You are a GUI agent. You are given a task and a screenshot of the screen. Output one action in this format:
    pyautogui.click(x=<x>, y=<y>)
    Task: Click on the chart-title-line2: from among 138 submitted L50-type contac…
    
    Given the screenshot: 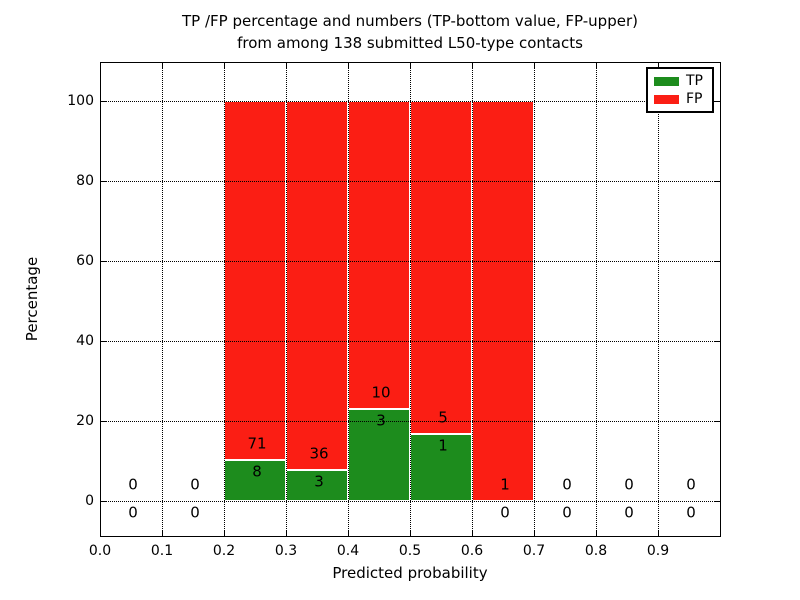 What is the action you would take?
    pyautogui.click(x=410, y=43)
    